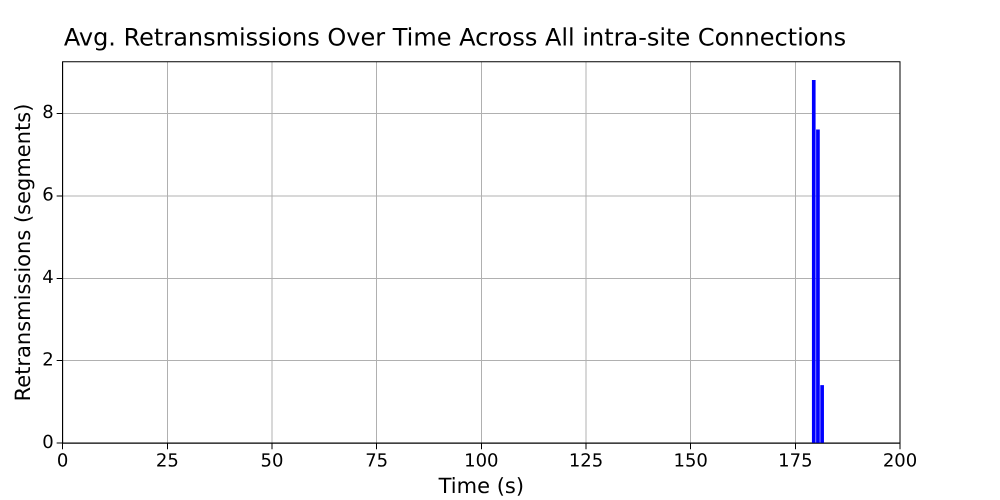 The width and height of the screenshot is (1000, 500). What do you see at coordinates (272, 461) in the screenshot?
I see `x-tick-label: 50` at bounding box center [272, 461].